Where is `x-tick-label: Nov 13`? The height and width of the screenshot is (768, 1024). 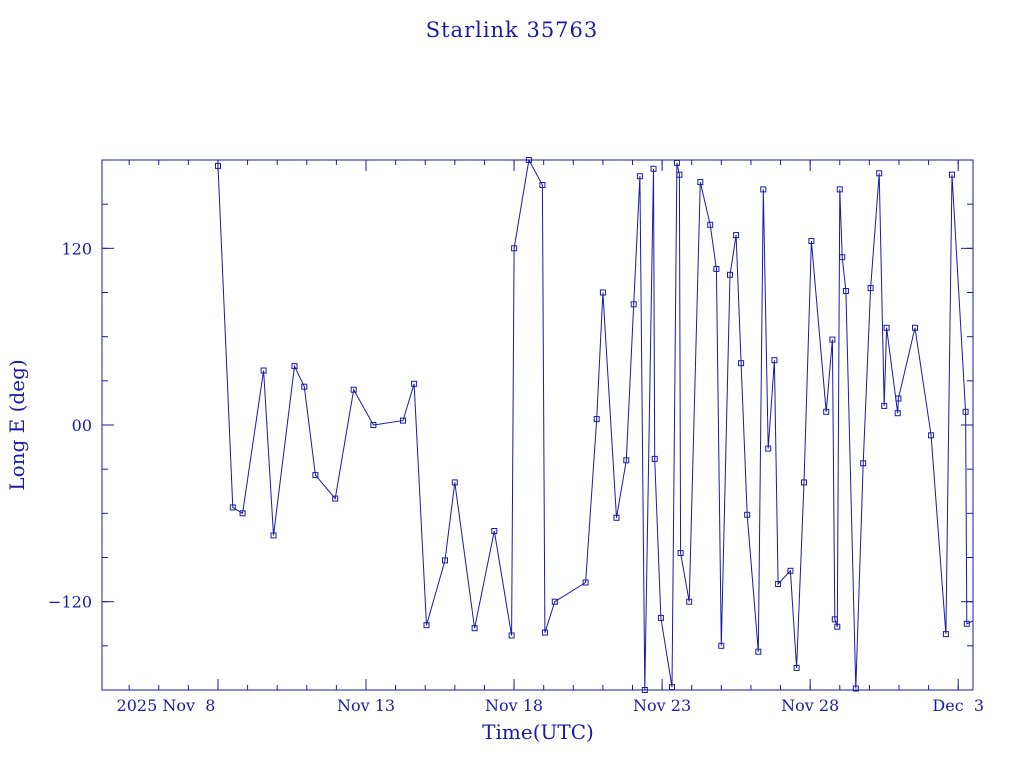 x-tick-label: Nov 13 is located at coordinates (366, 705).